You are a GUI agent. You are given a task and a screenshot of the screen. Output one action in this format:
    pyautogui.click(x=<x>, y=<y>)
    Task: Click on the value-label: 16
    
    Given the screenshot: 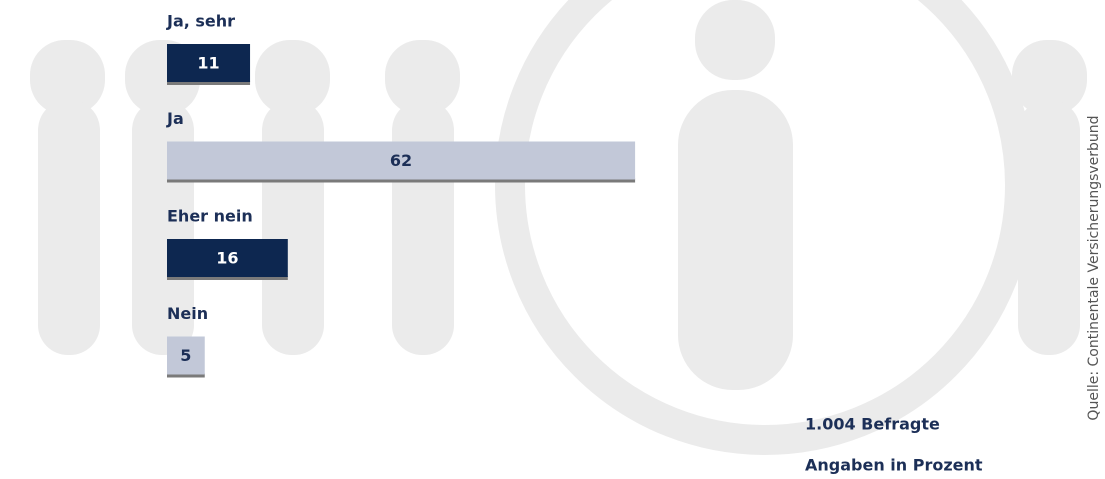 What is the action you would take?
    pyautogui.click(x=227, y=258)
    